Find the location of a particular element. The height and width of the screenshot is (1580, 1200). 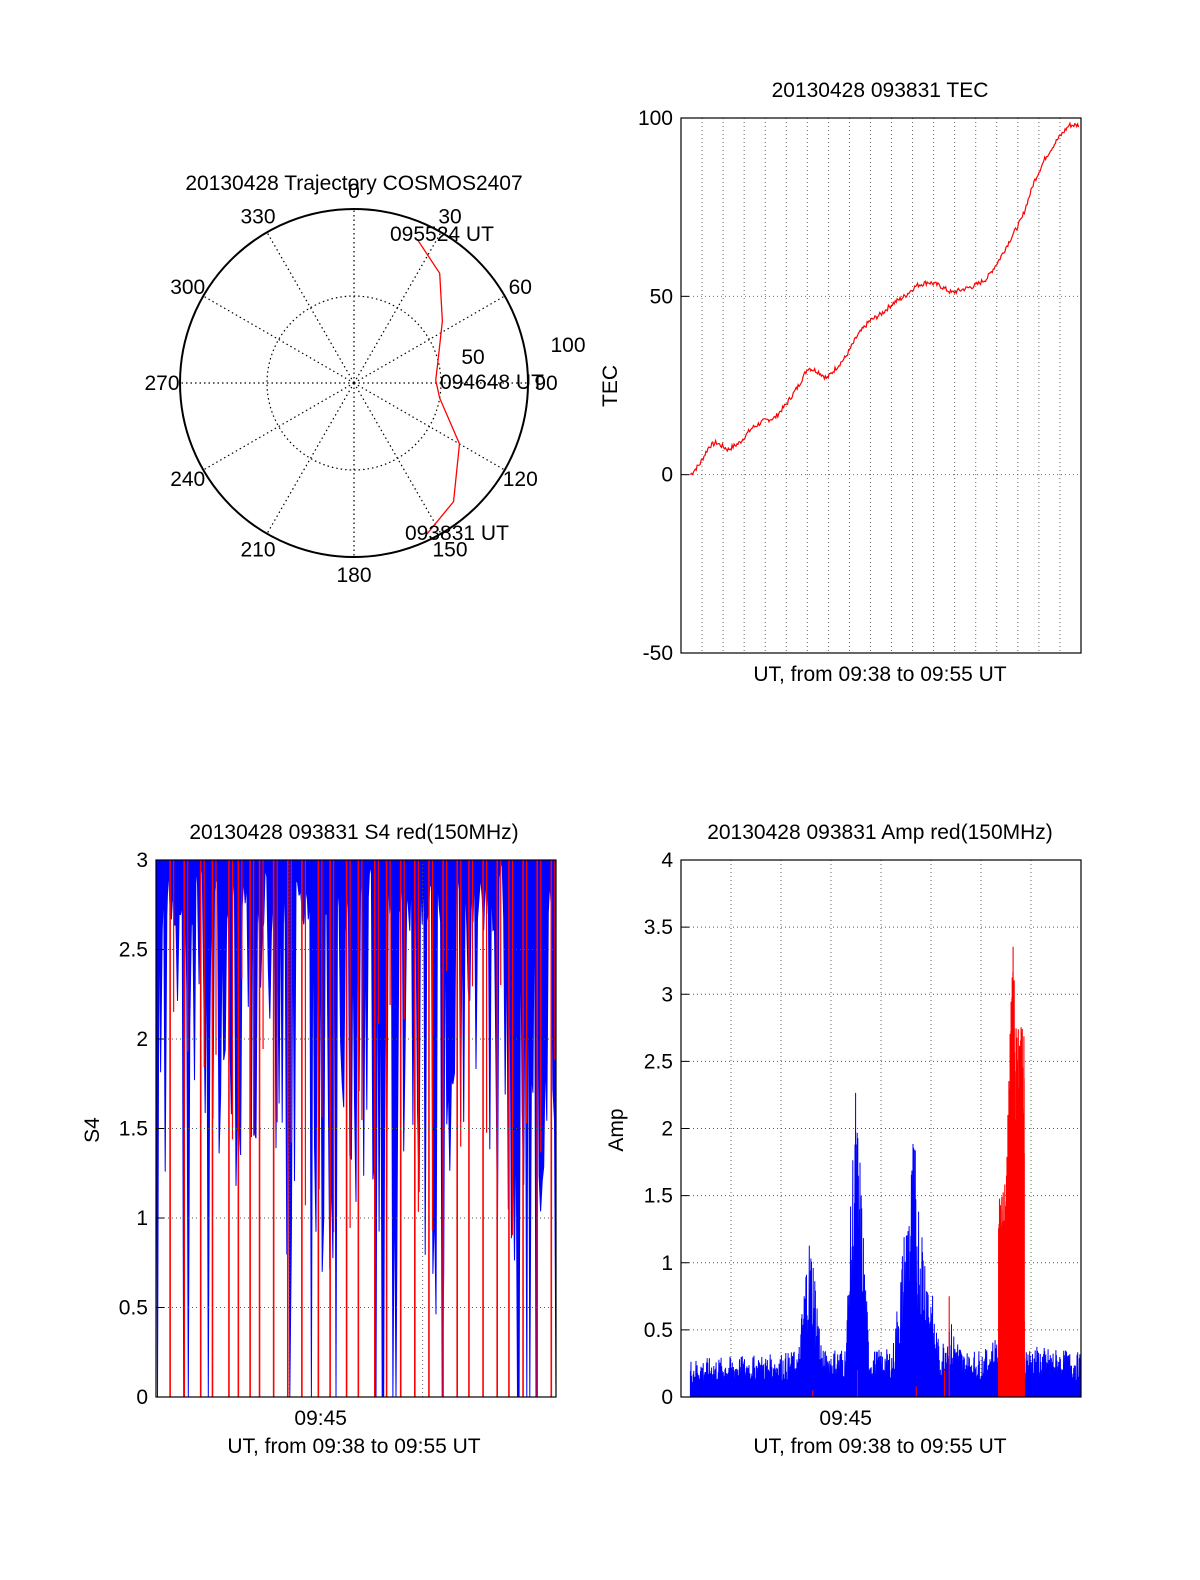

polar-angle-label: 0 is located at coordinates (354, 191).